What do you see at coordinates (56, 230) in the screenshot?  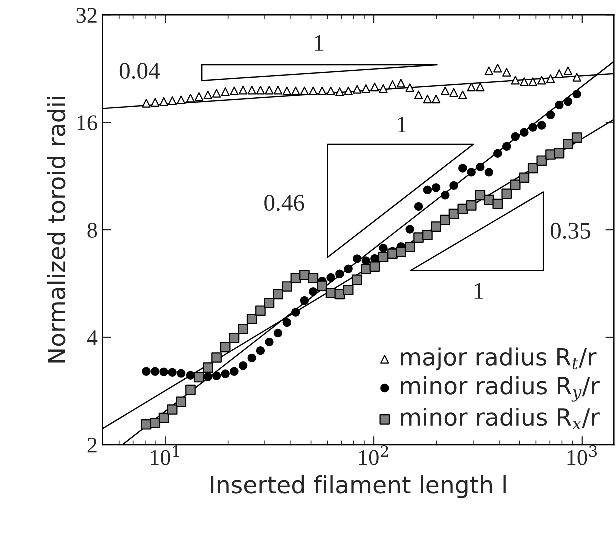 I see `y-axis-title: Normalized toroid radii` at bounding box center [56, 230].